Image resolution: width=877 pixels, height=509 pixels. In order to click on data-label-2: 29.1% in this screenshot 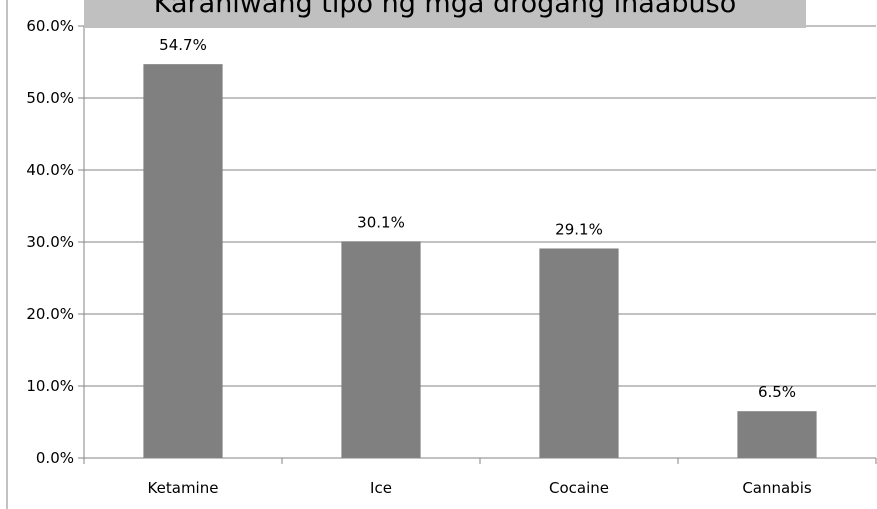, I will do `click(579, 229)`.